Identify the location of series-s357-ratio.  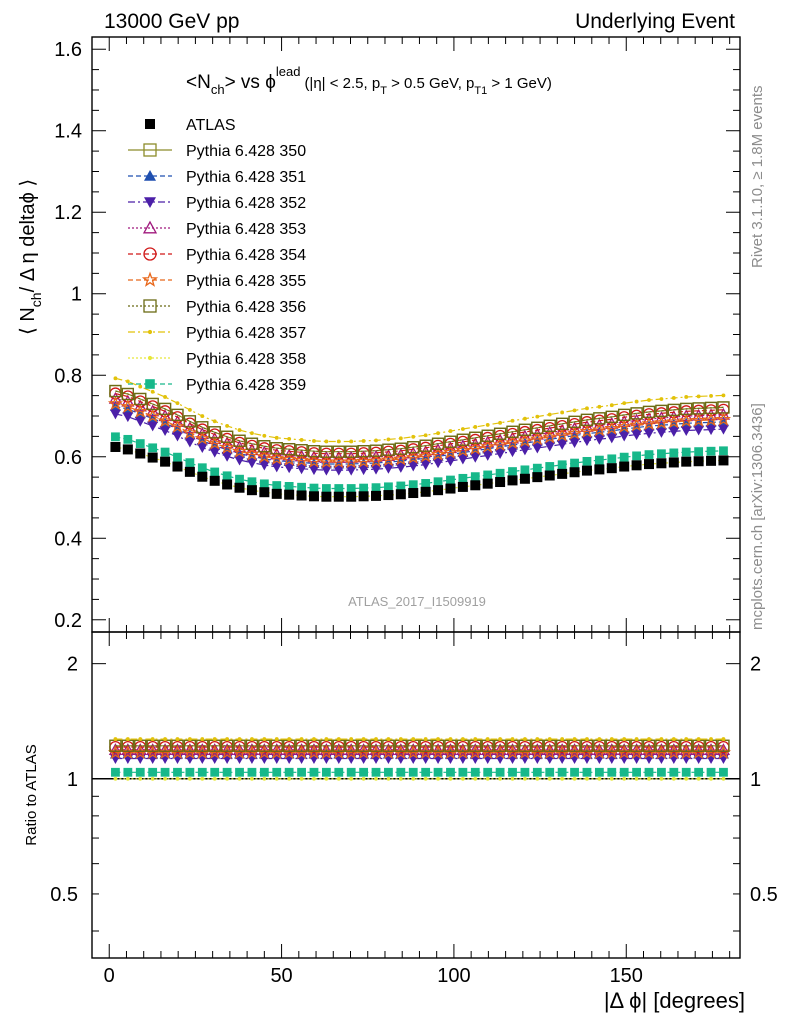
(419, 739).